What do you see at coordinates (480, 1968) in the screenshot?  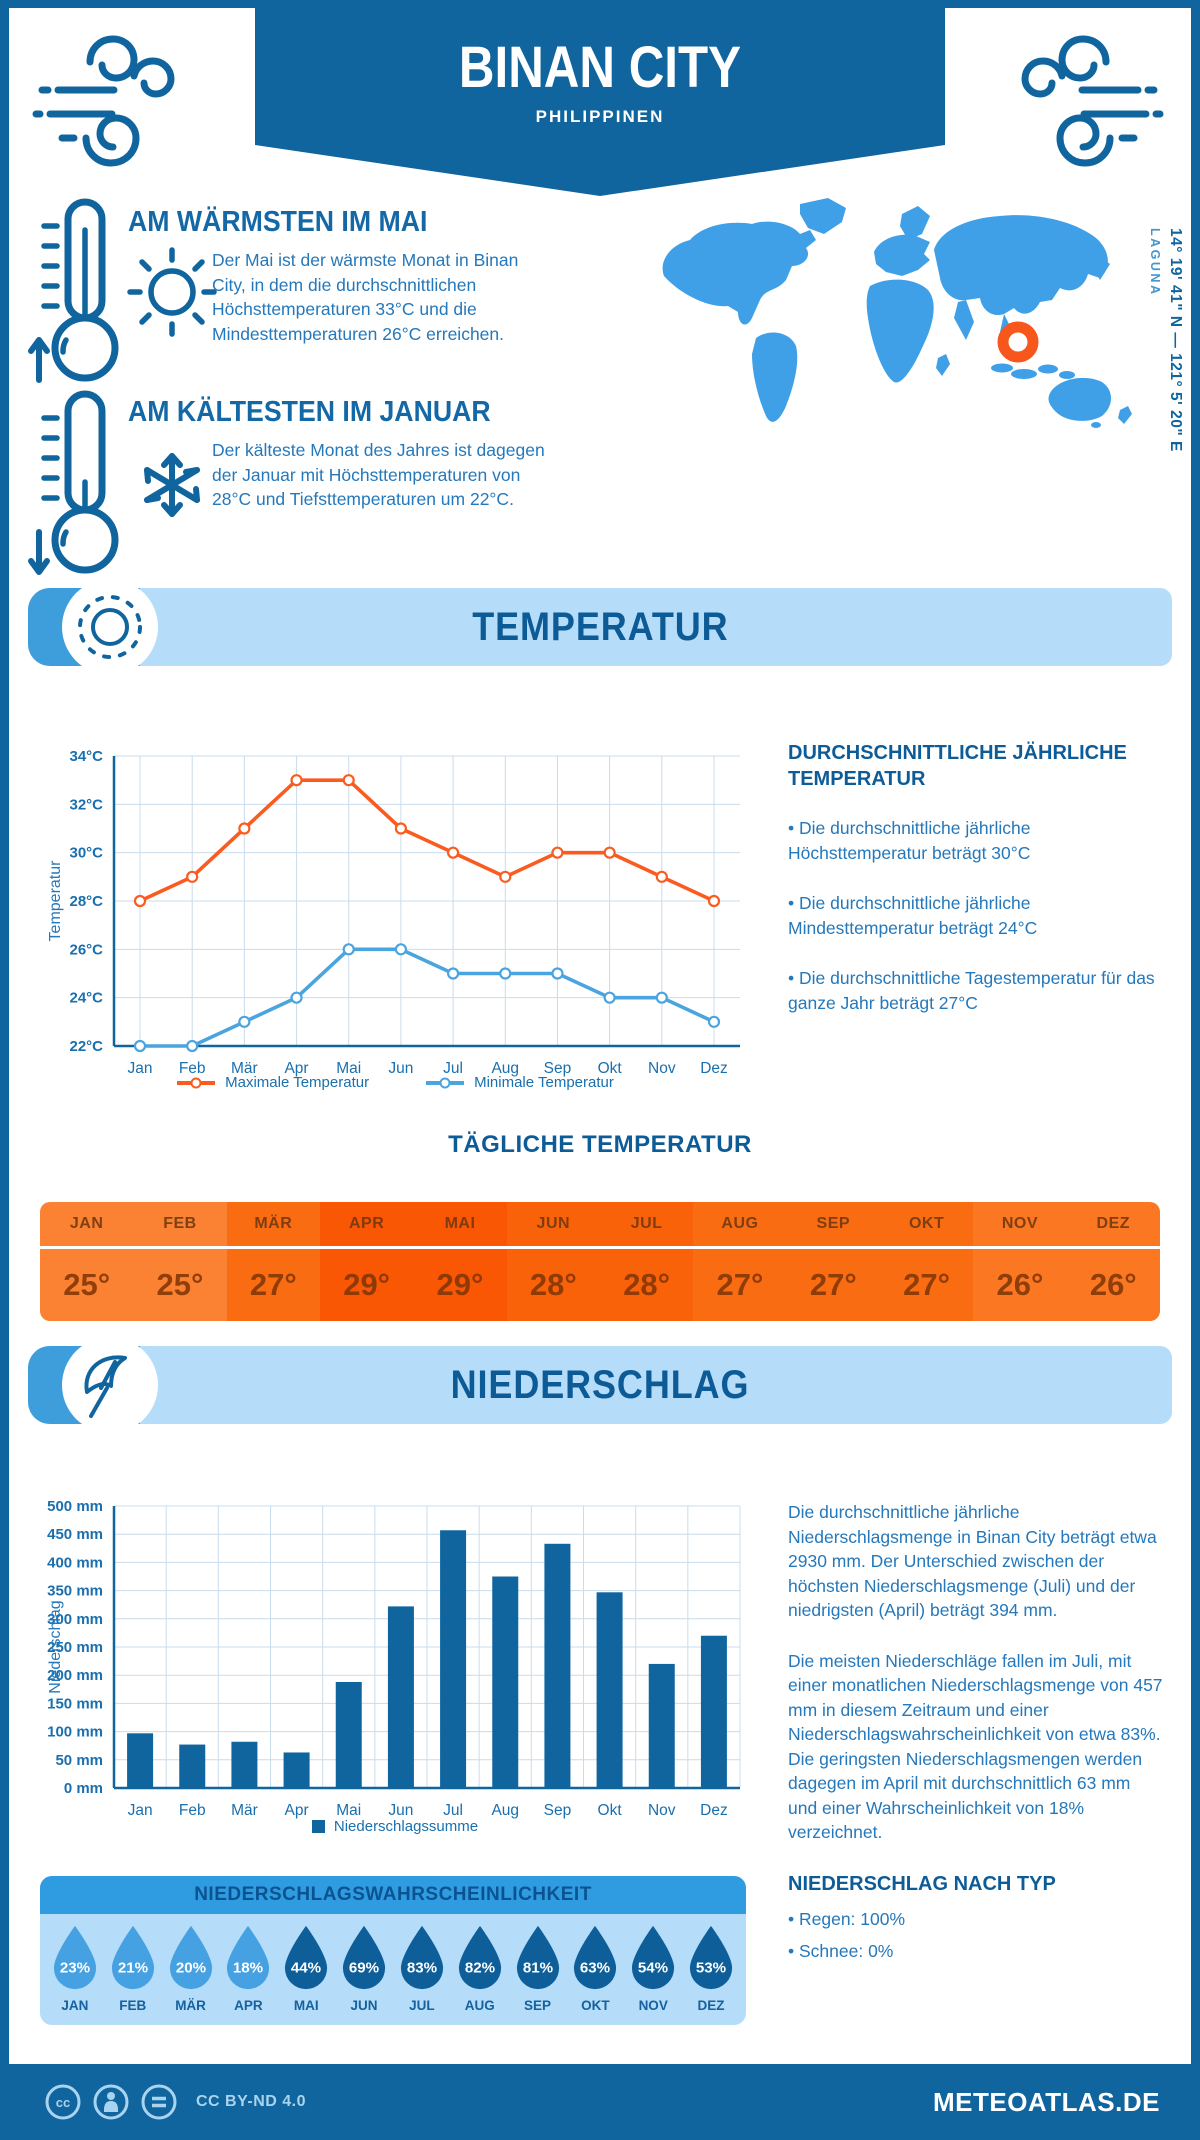 I see `svg-text: 82%` at bounding box center [480, 1968].